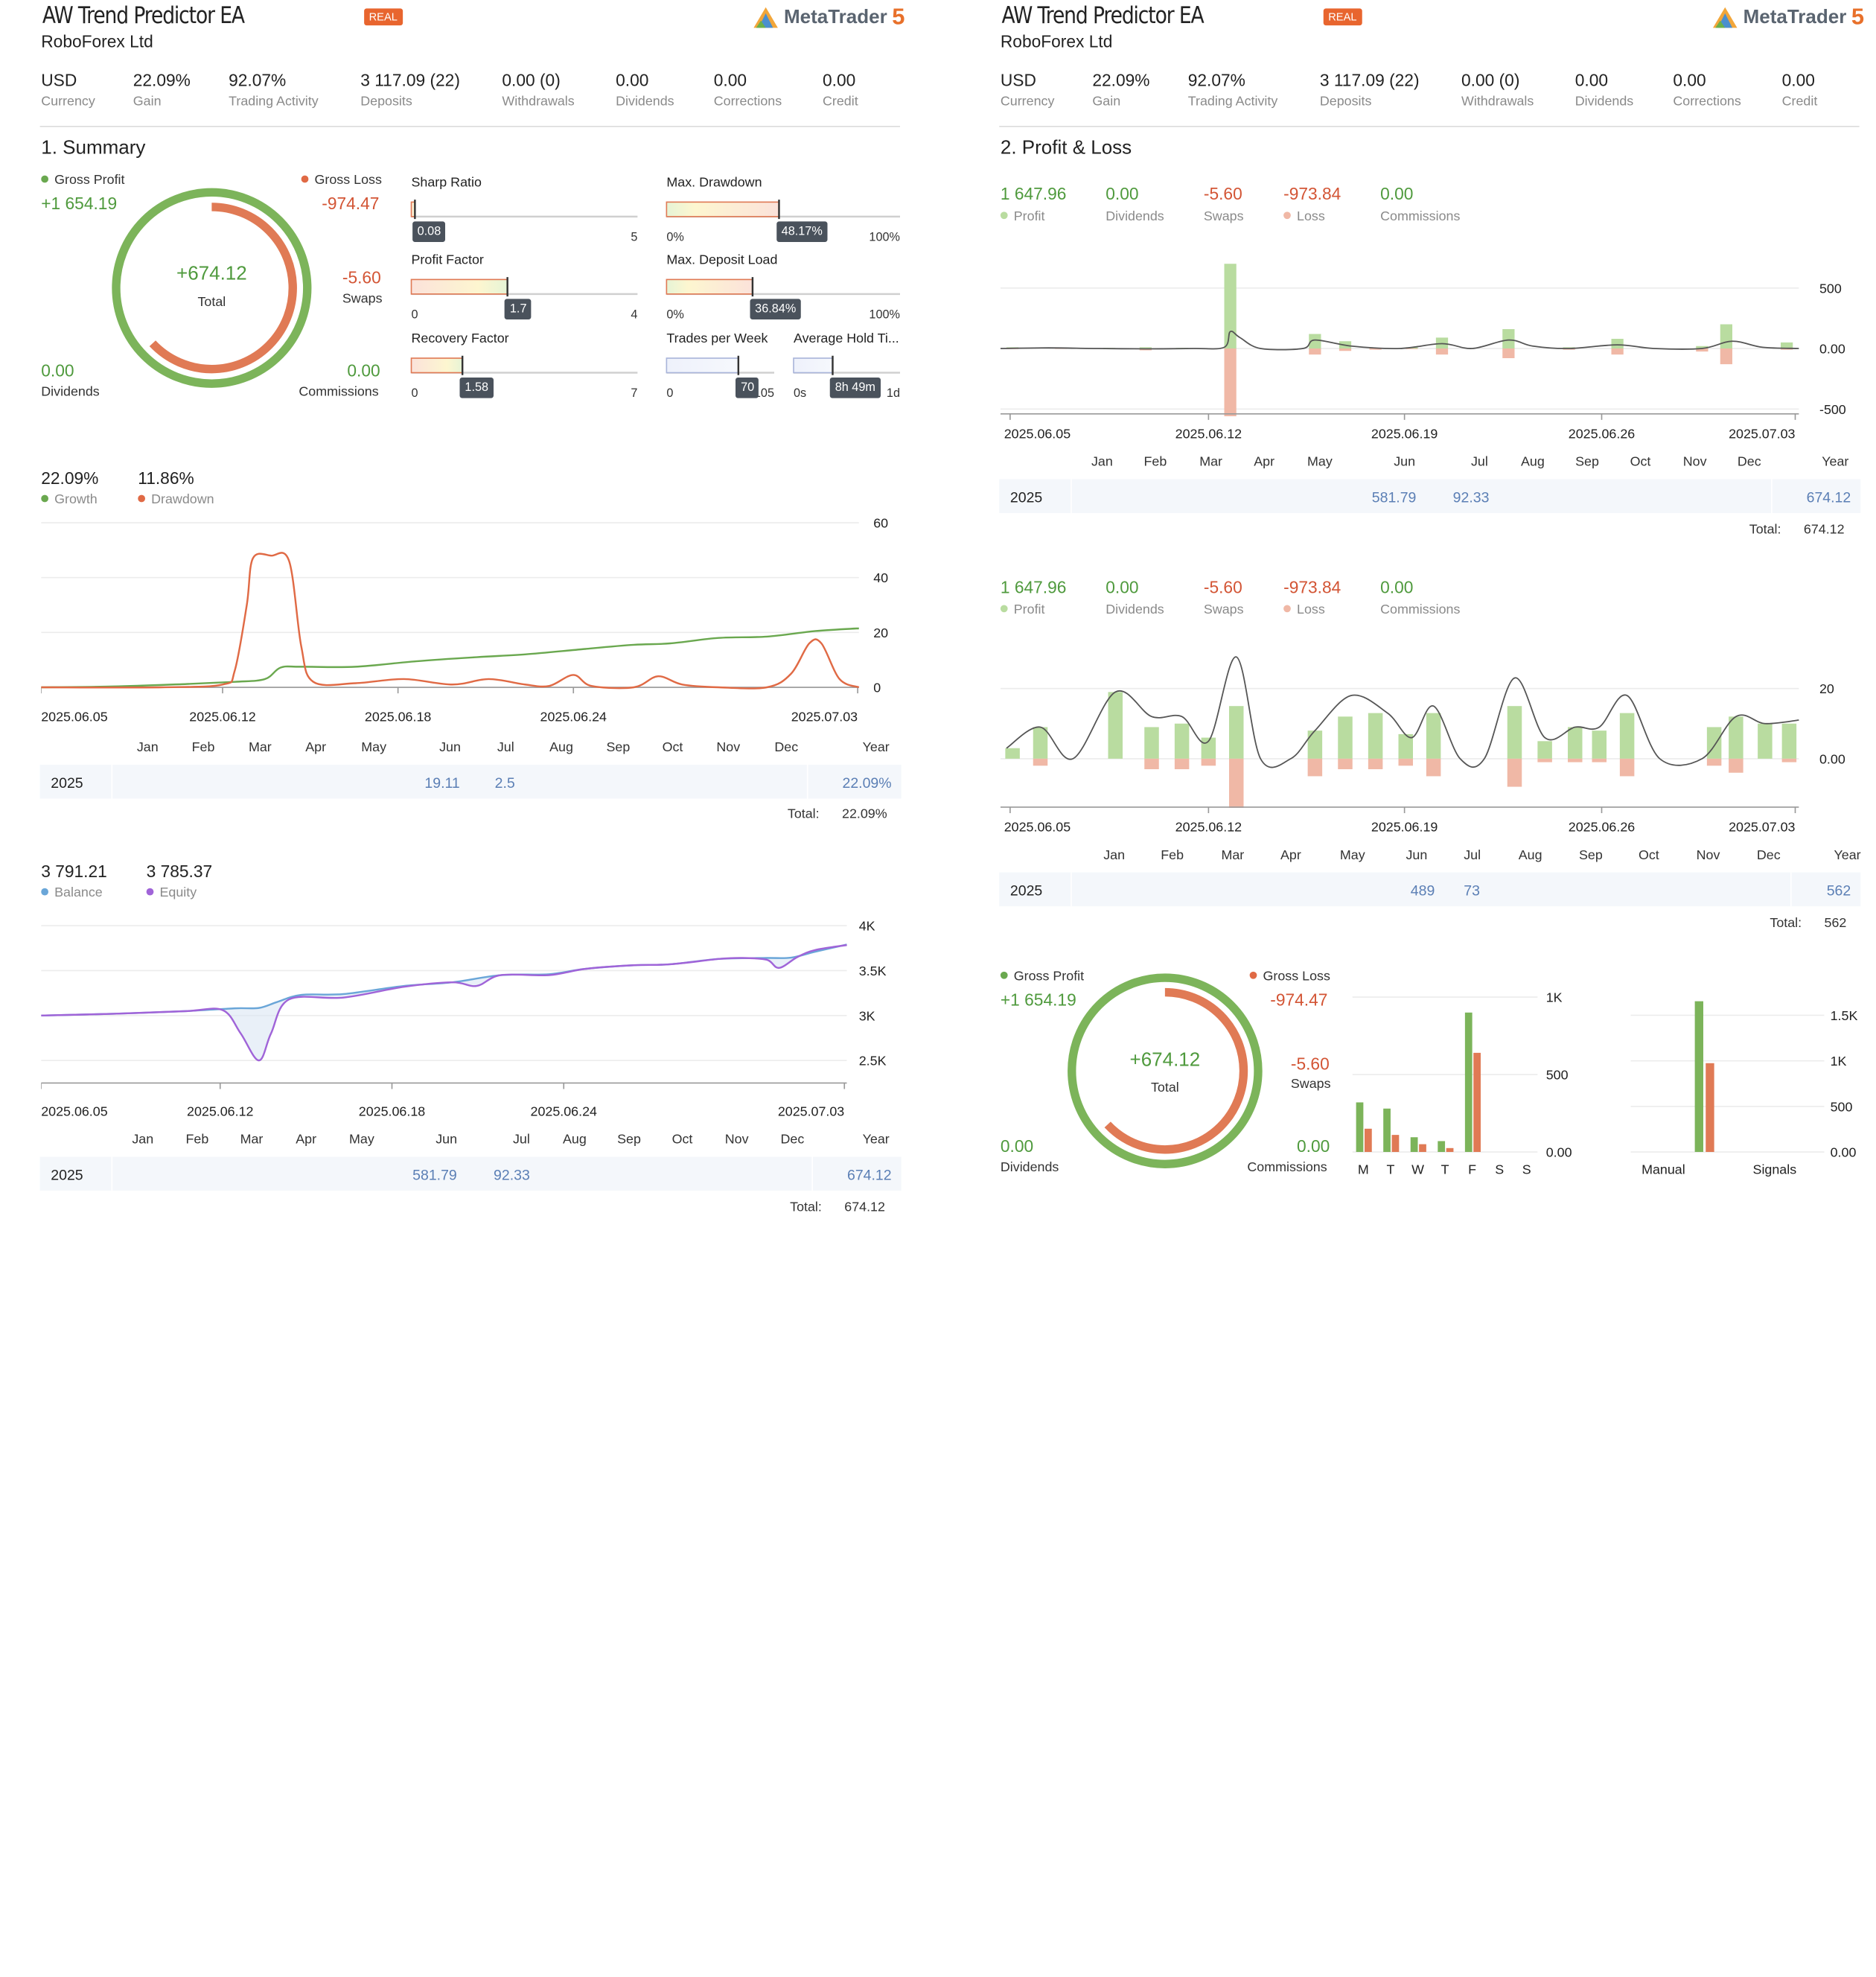 Image resolution: width=1876 pixels, height=1977 pixels. Describe the element at coordinates (450, 620) in the screenshot. I see `drawdown-line` at that location.